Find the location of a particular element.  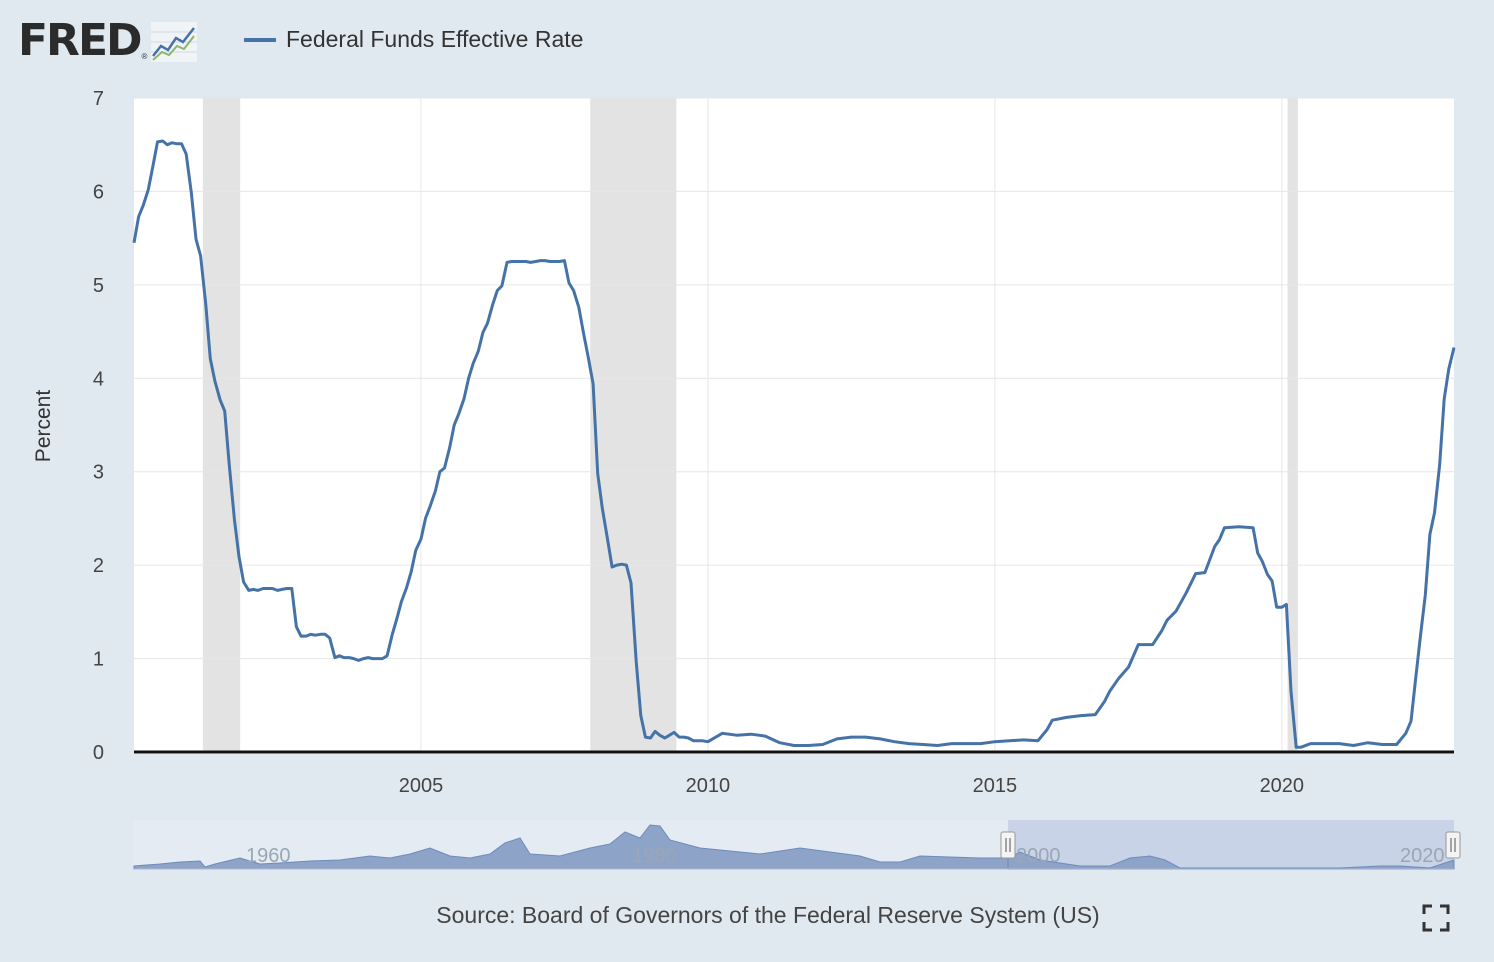

navigator-selected-area is located at coordinates (1231, 860).